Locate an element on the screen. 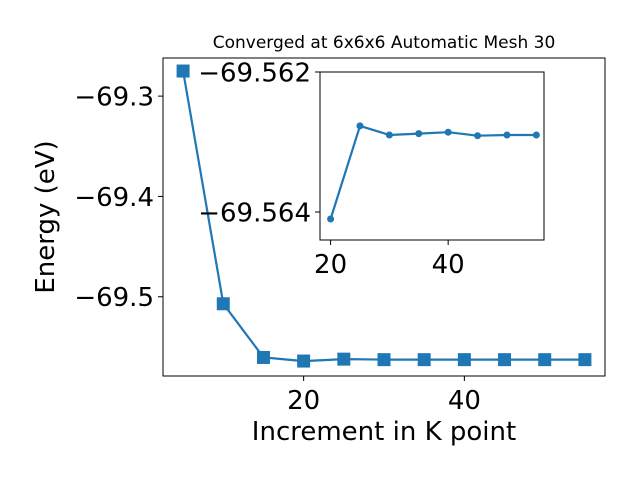 The height and width of the screenshot is (480, 640). inset-plot-frame is located at coordinates (432, 156).